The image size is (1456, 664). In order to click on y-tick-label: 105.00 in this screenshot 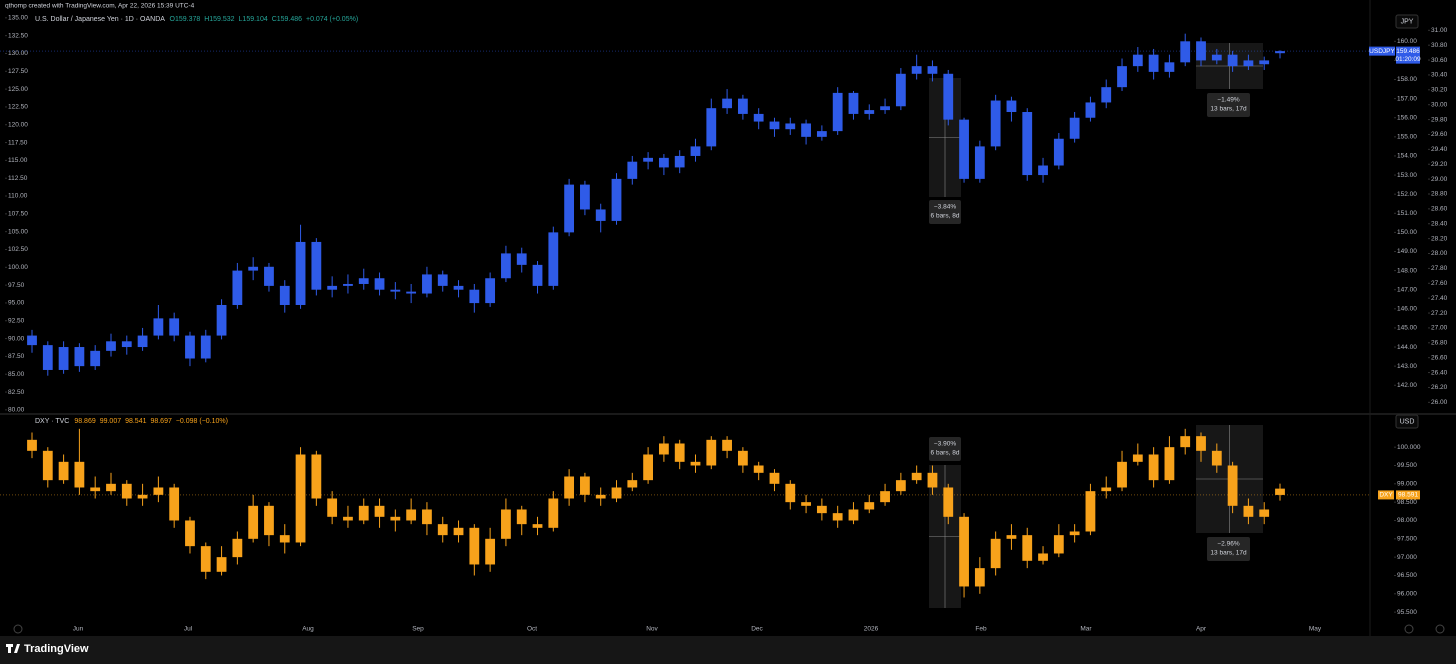, I will do `click(18, 231)`.